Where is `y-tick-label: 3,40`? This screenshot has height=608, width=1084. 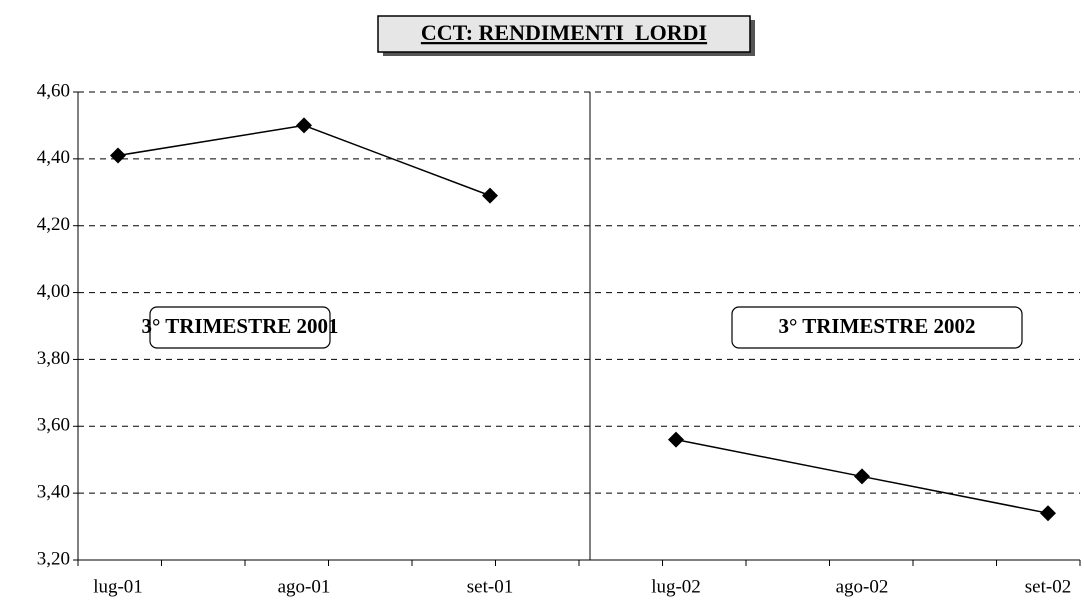 y-tick-label: 3,40 is located at coordinates (53, 492).